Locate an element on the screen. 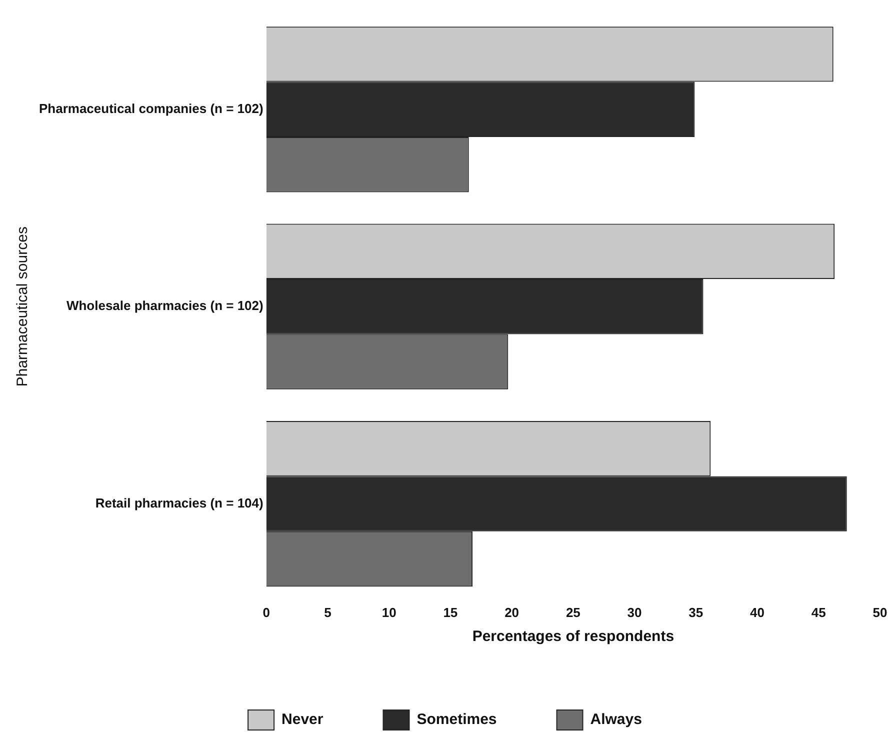 The height and width of the screenshot is (750, 895). x-tick-label: 50 is located at coordinates (880, 612).